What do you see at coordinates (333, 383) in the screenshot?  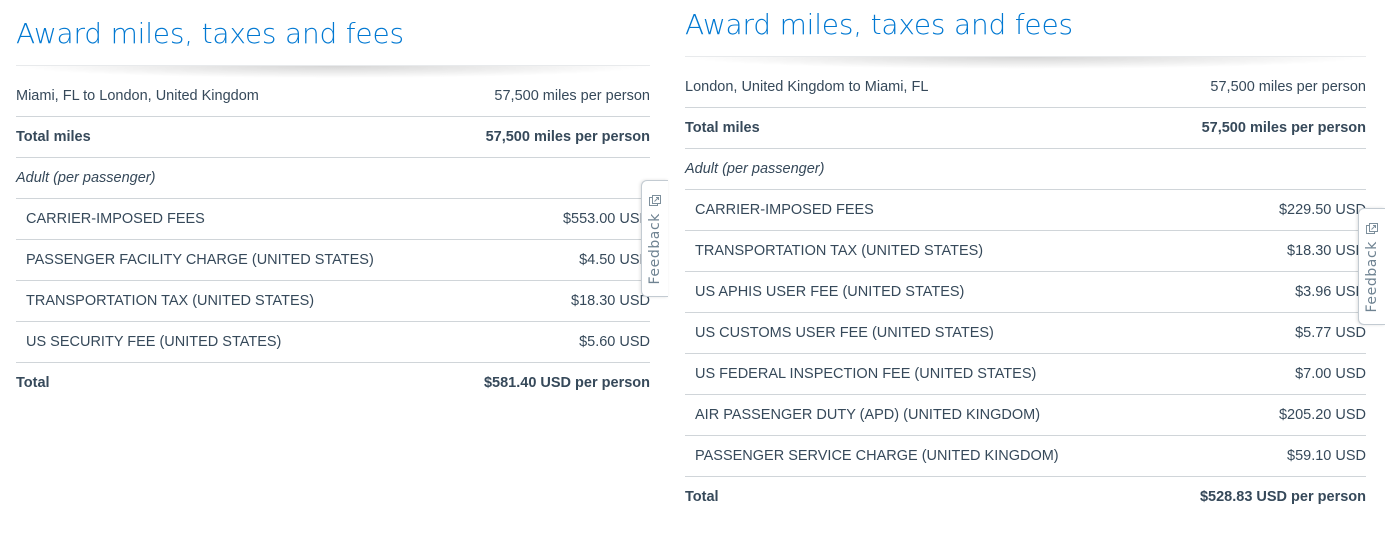 I see `total-row: Total $581.40 USD per person` at bounding box center [333, 383].